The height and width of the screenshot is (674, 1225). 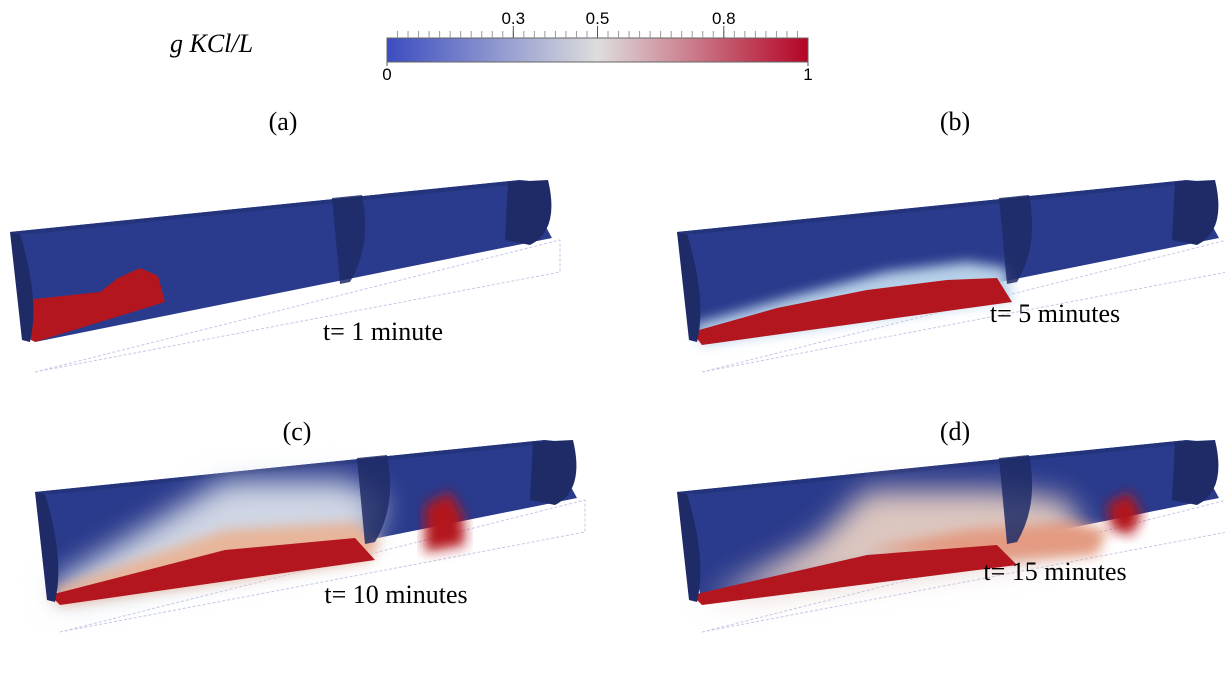 I want to click on panel-letter: (d), so click(x=955, y=431).